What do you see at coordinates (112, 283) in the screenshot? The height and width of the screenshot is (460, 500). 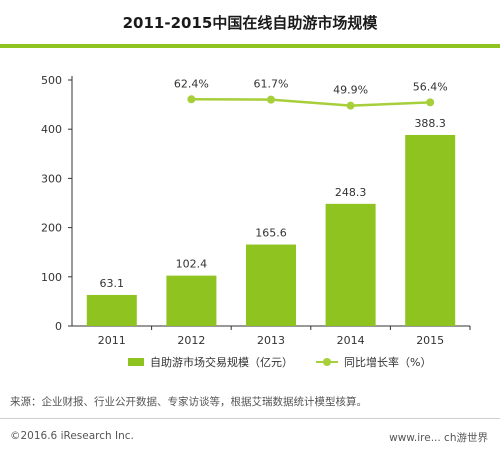 I see `bar-value-label: 63.1` at bounding box center [112, 283].